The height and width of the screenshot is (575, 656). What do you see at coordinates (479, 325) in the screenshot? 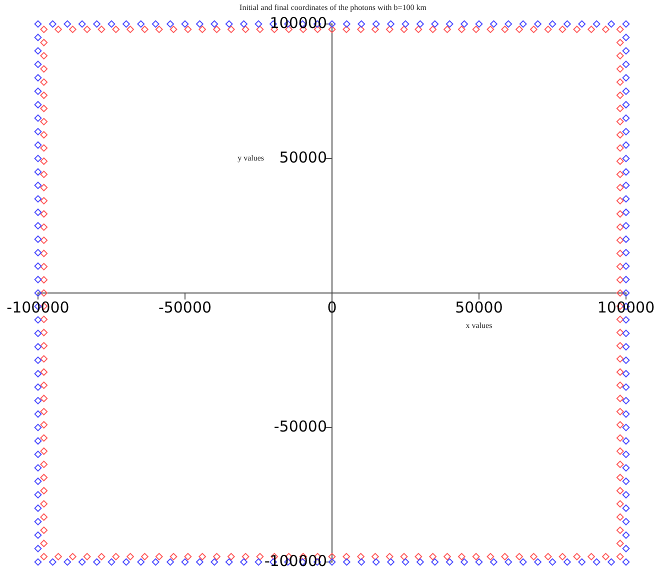
I see `x-axis-title: x values` at bounding box center [479, 325].